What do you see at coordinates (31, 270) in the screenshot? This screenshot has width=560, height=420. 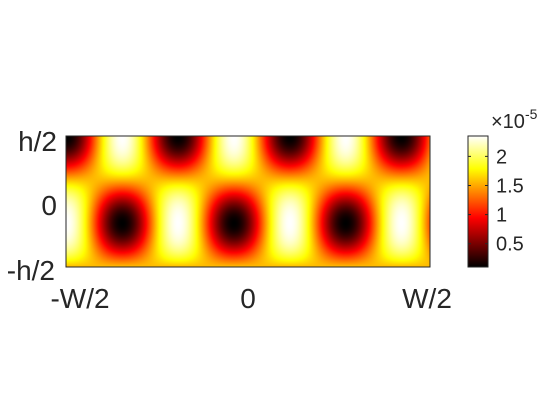 I see `y-tick-label: -h/2` at bounding box center [31, 270].